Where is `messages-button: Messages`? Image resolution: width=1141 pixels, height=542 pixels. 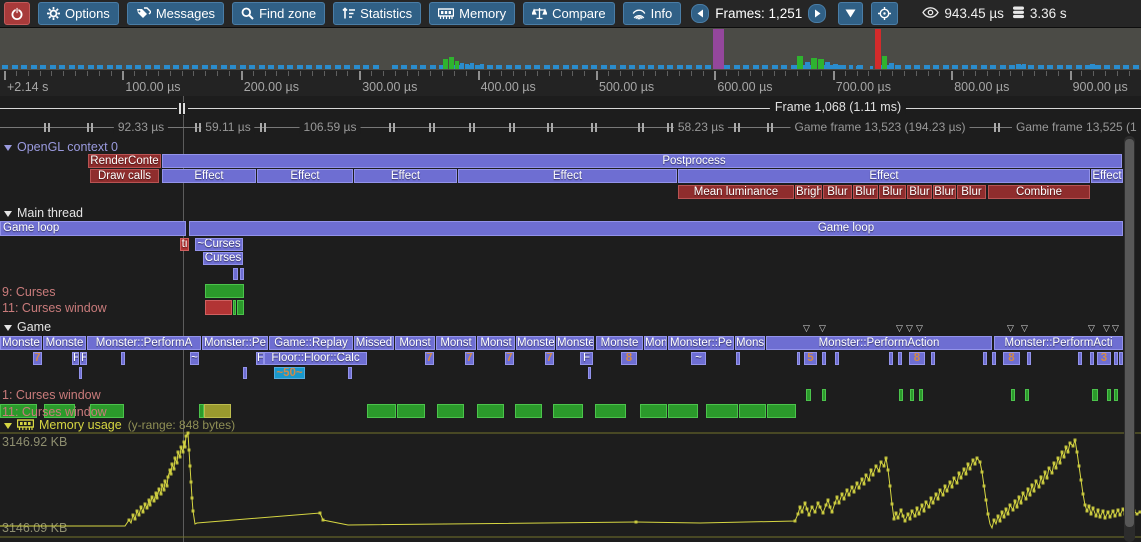
messages-button: Messages is located at coordinates (175, 13).